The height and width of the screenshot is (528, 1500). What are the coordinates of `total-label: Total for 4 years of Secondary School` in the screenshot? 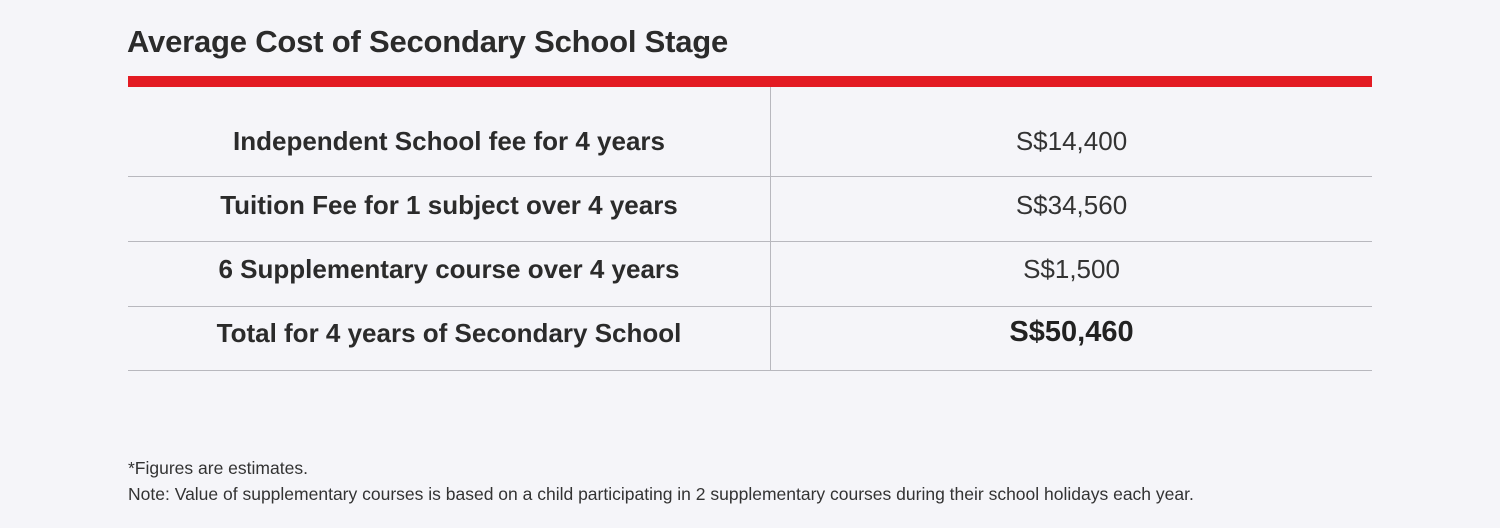 It's located at (449, 333).